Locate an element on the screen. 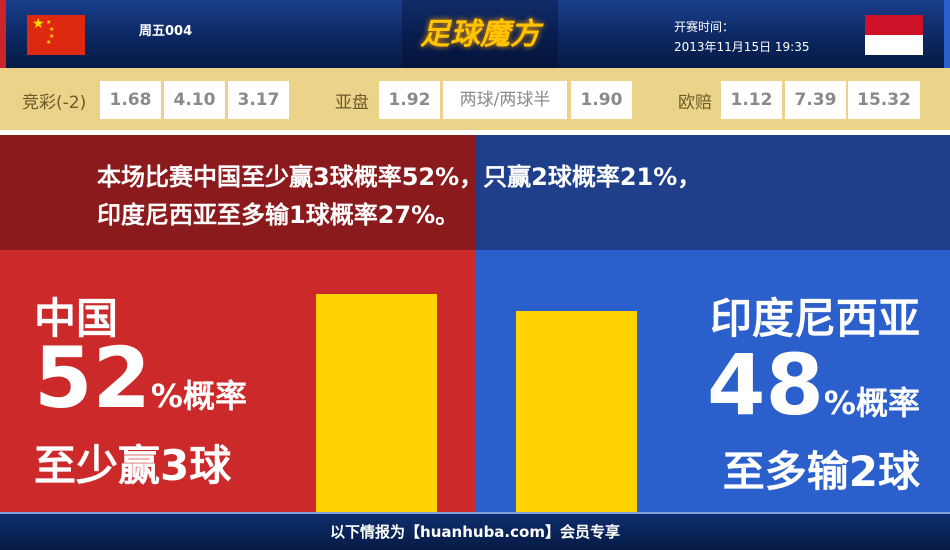  home-percent-suffix: %概率 is located at coordinates (198, 396).